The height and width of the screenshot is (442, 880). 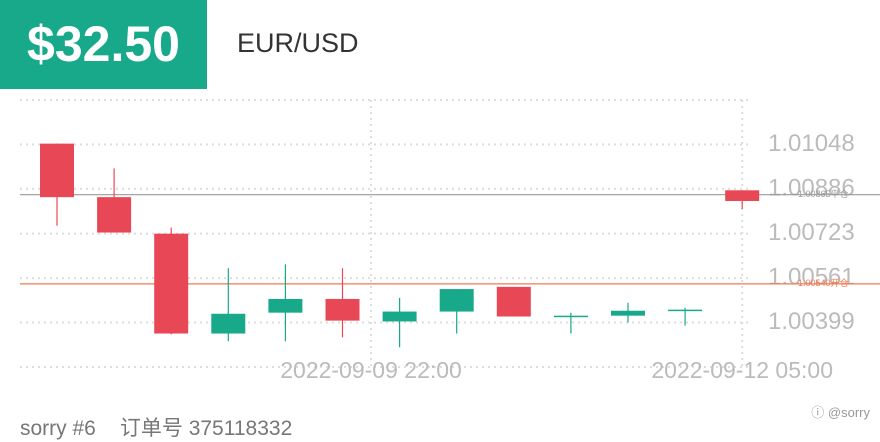 I want to click on x-tick-label: 2022-09-12 05:00, so click(x=742, y=370).